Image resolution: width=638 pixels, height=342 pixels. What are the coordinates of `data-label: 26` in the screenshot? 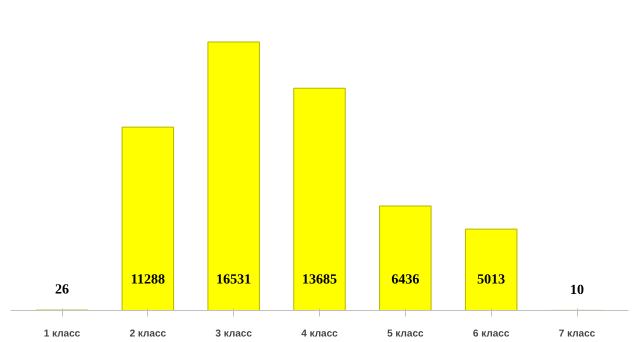 It's located at (62, 290).